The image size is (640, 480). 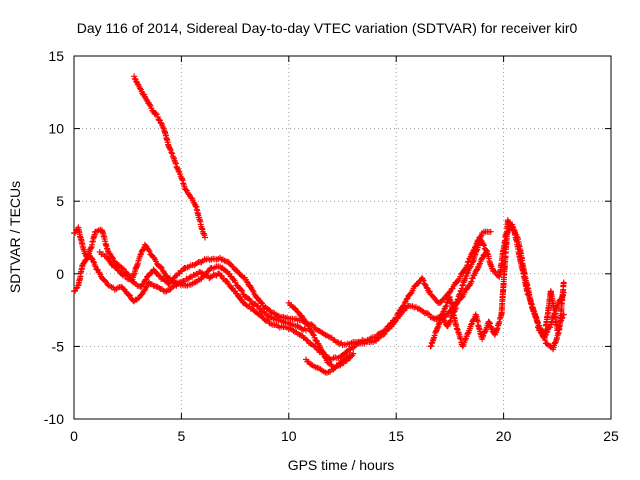 I want to click on y-tick-label: 5, so click(x=60, y=201).